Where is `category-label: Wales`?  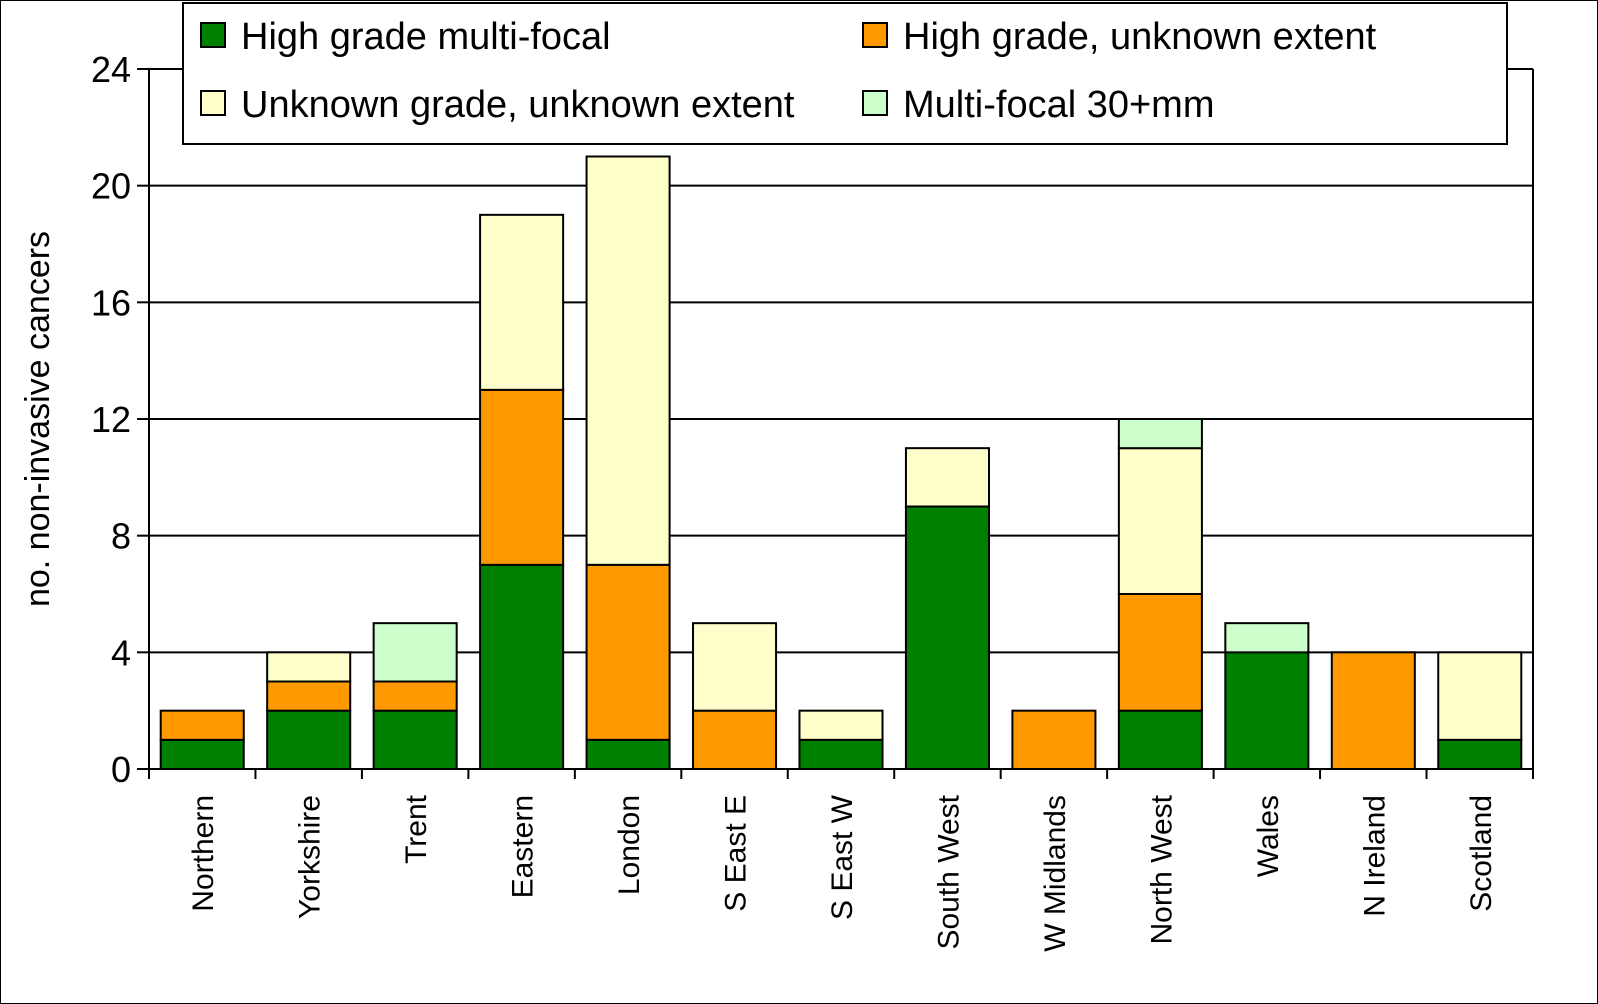 category-label: Wales is located at coordinates (1268, 836).